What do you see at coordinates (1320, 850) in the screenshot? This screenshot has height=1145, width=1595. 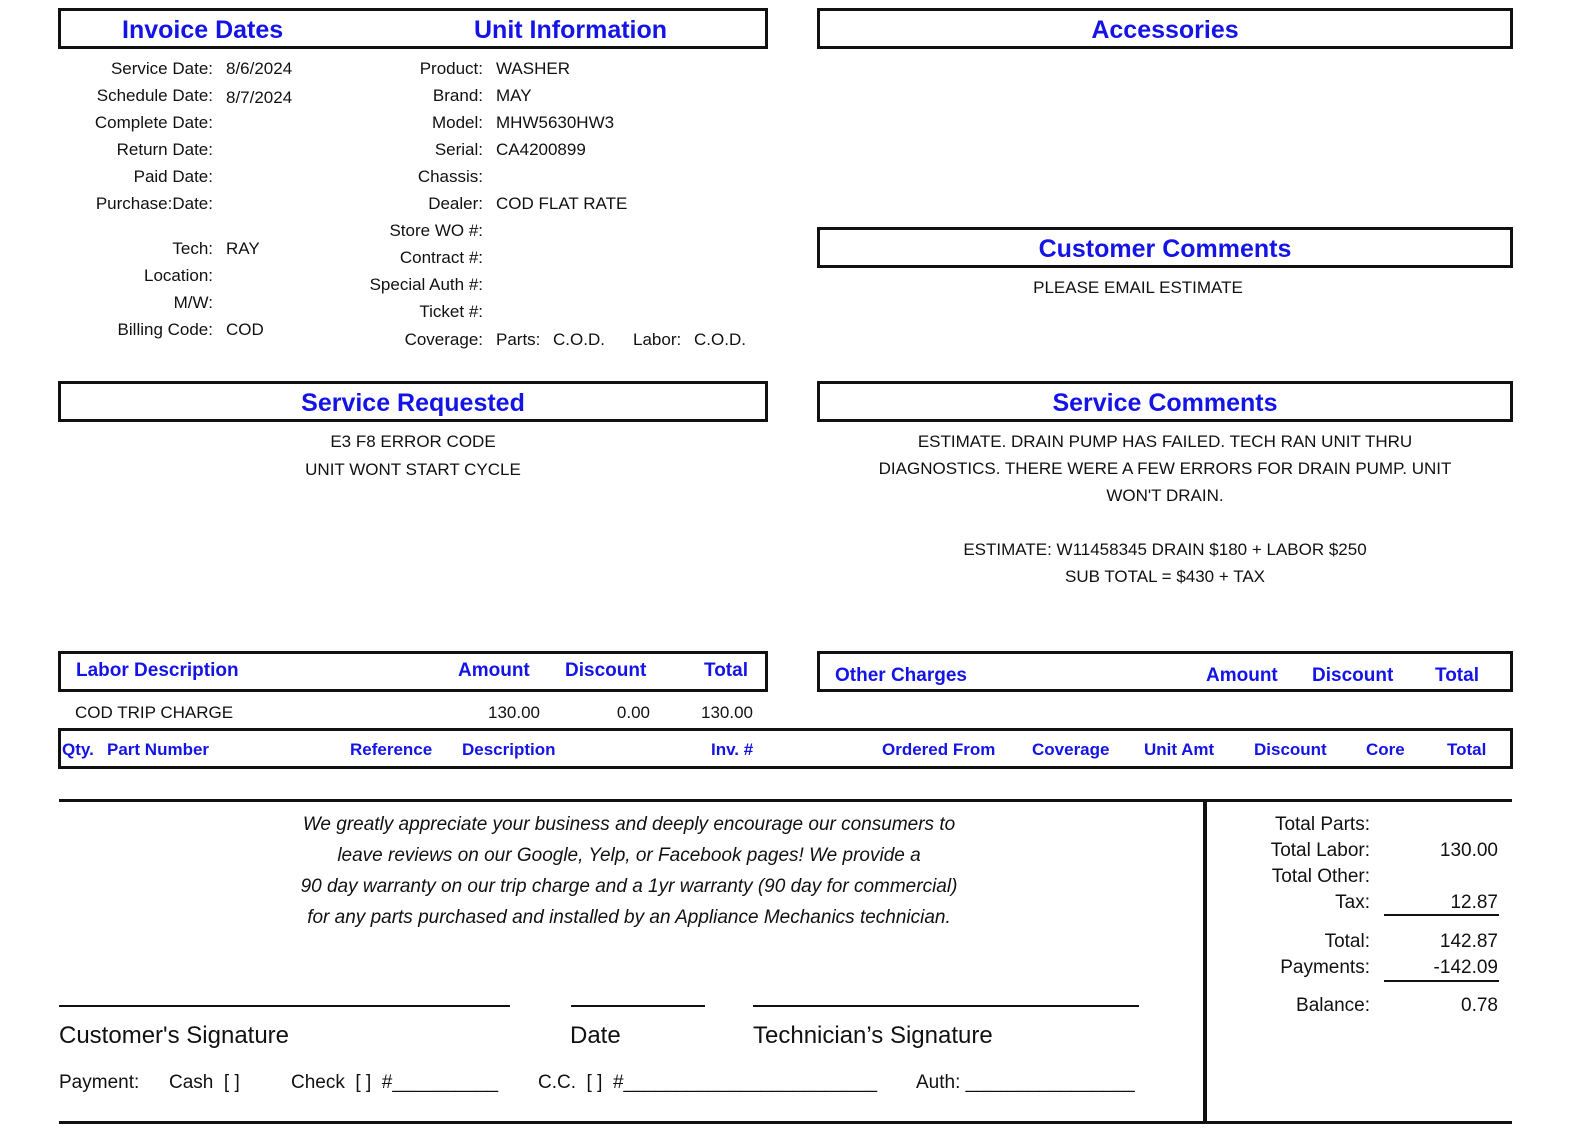 I see `totals-label: Total Labor:` at bounding box center [1320, 850].